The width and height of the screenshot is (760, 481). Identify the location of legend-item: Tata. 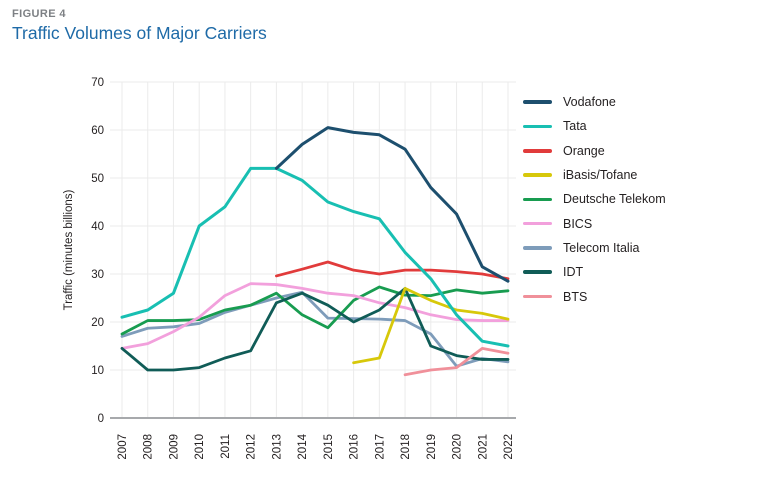
(594, 126).